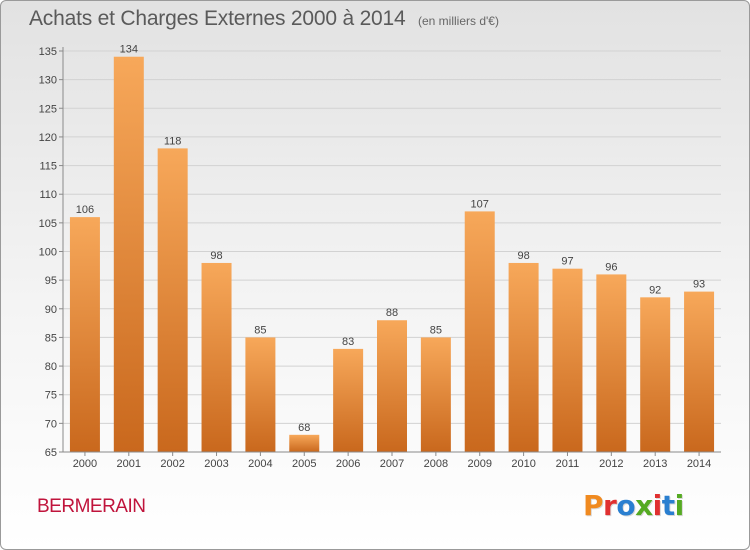 The height and width of the screenshot is (550, 750). What do you see at coordinates (48, 167) in the screenshot?
I see `y-tick-label: 115` at bounding box center [48, 167].